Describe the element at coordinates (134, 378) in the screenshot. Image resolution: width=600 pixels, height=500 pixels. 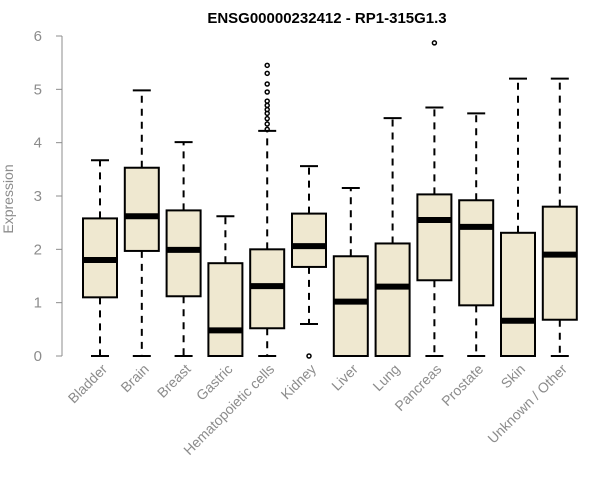
I see `x-tick-label: Brain` at that location.